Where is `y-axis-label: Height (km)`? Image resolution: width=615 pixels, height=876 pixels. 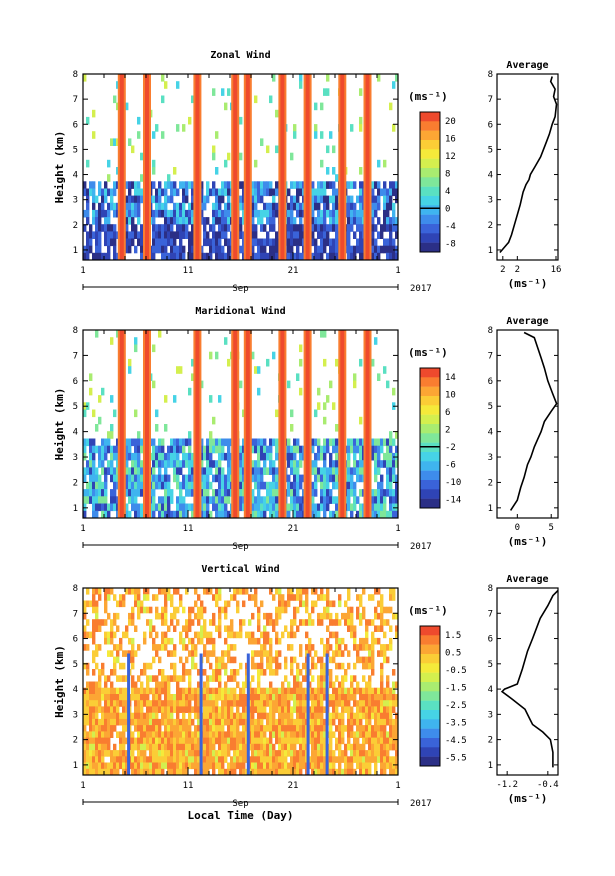
y-axis-label: Height (km) is located at coordinates (59, 681).